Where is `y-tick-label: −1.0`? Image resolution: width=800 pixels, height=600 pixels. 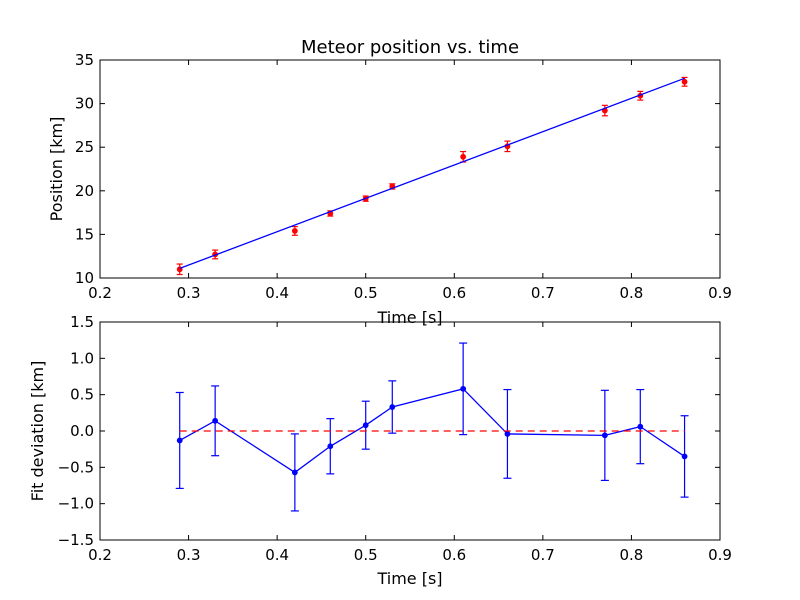
y-tick-label: −1.0 is located at coordinates (76, 504).